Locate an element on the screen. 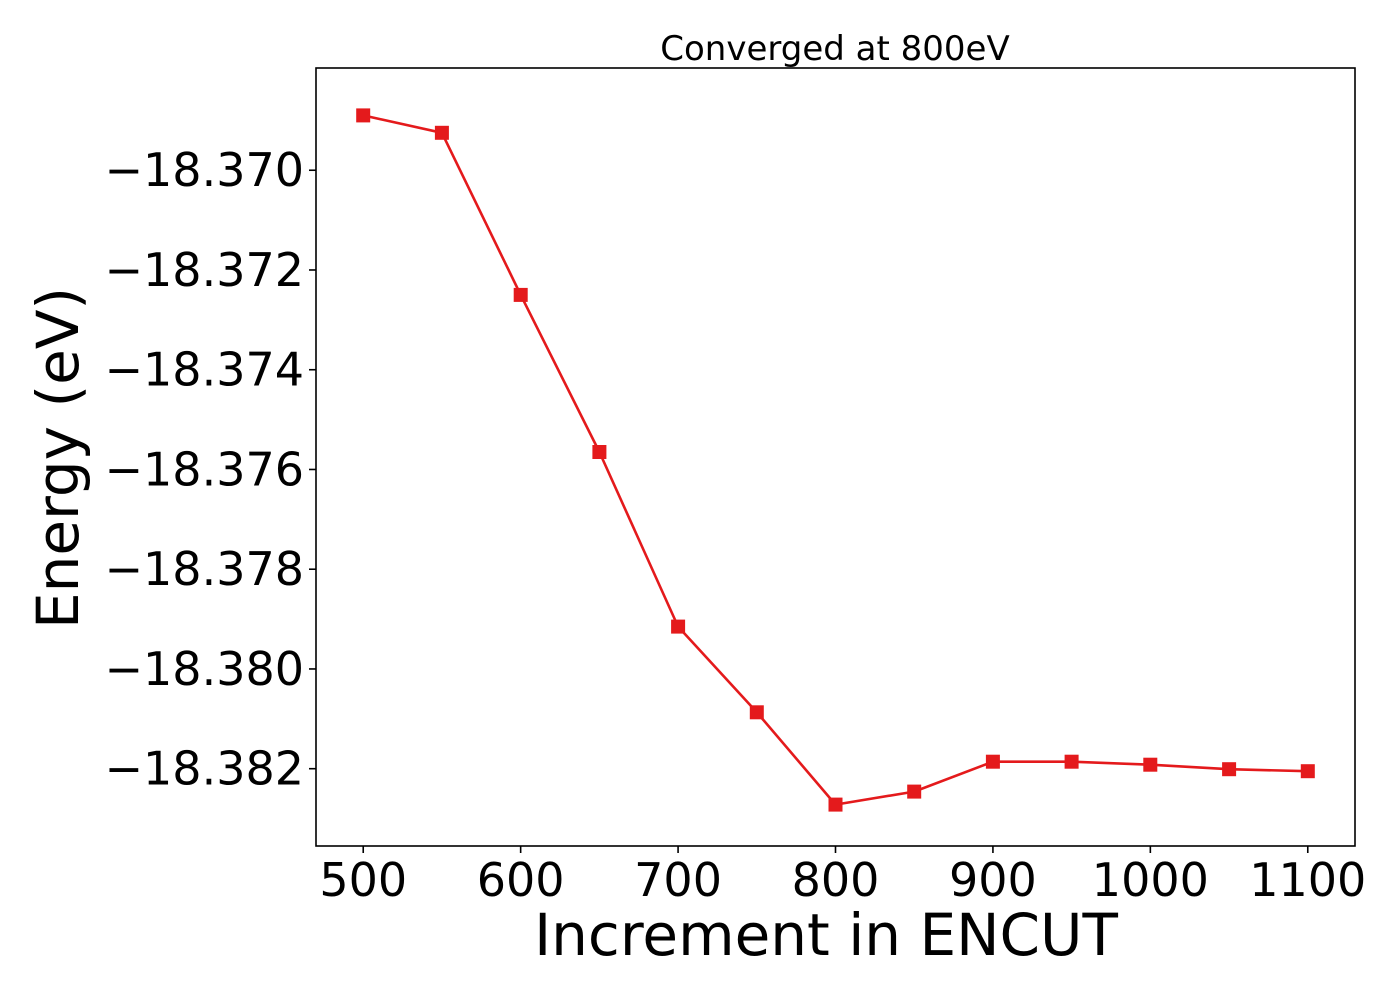  x-axis-label: Increment in ENCUT is located at coordinates (826, 935).